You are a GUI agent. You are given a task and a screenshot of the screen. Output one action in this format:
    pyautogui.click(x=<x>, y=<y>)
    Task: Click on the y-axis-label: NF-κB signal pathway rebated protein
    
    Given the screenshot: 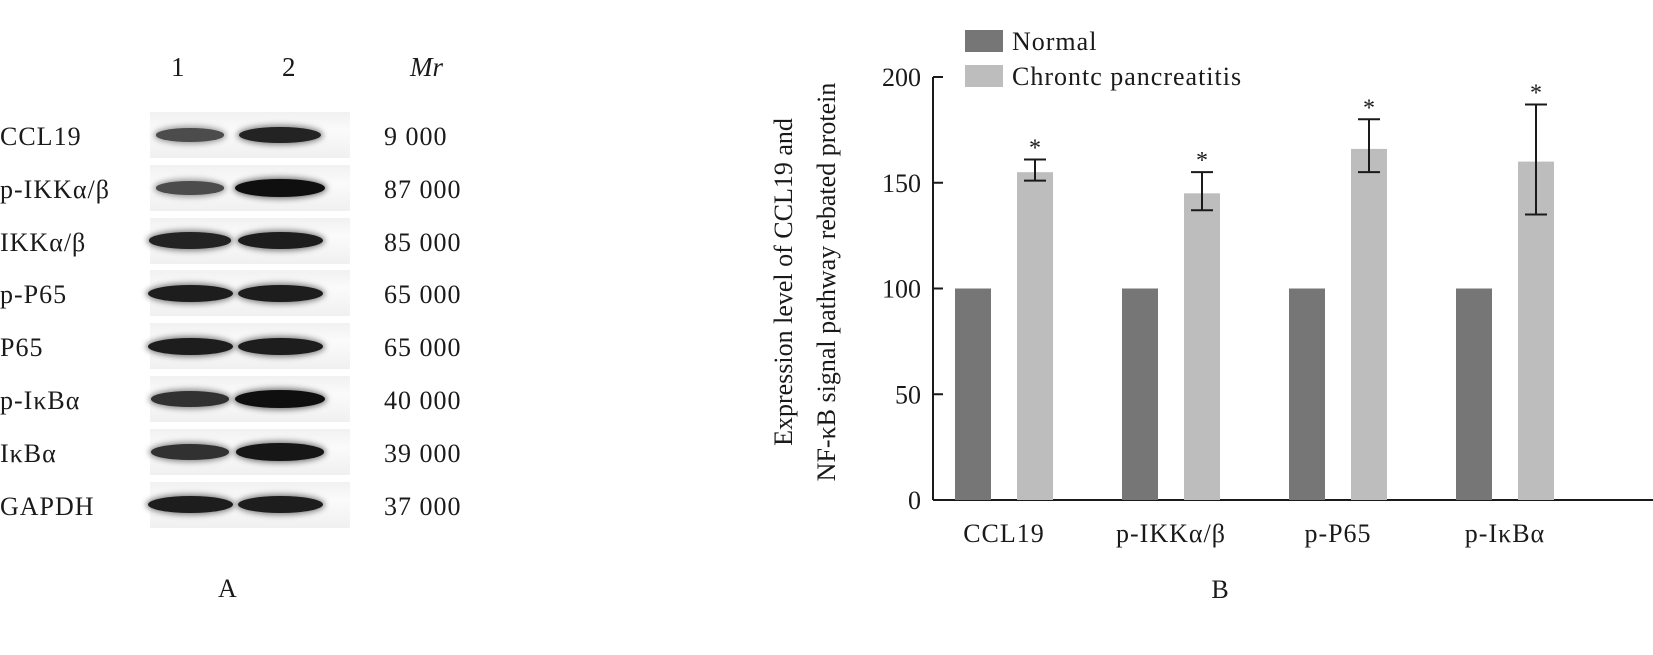 What is the action you would take?
    pyautogui.click(x=826, y=282)
    